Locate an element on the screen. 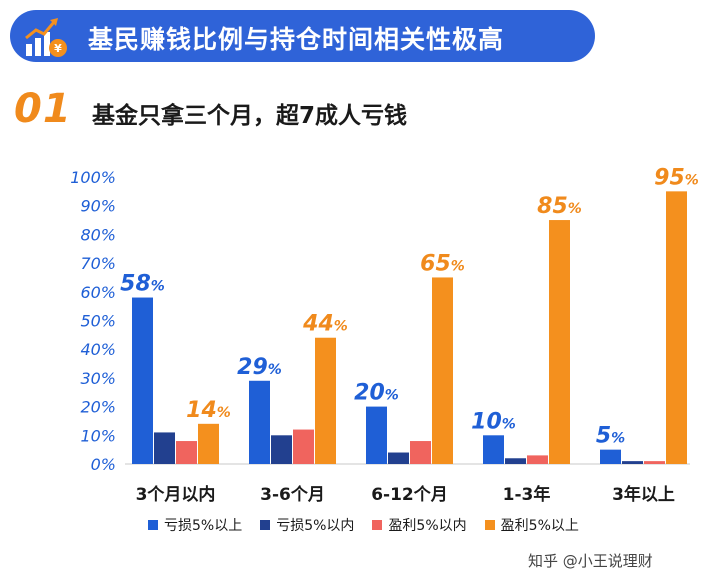  page-title: 基民赚钱比例与持仓时间相关性极高 is located at coordinates (296, 39).